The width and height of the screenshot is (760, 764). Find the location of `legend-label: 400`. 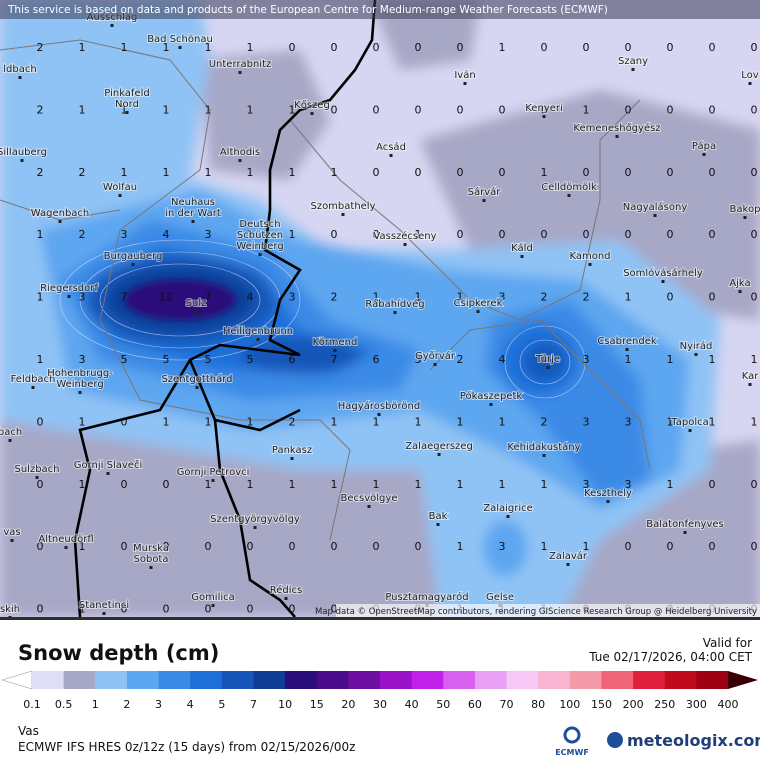

legend-label: 400 is located at coordinates (728, 704).